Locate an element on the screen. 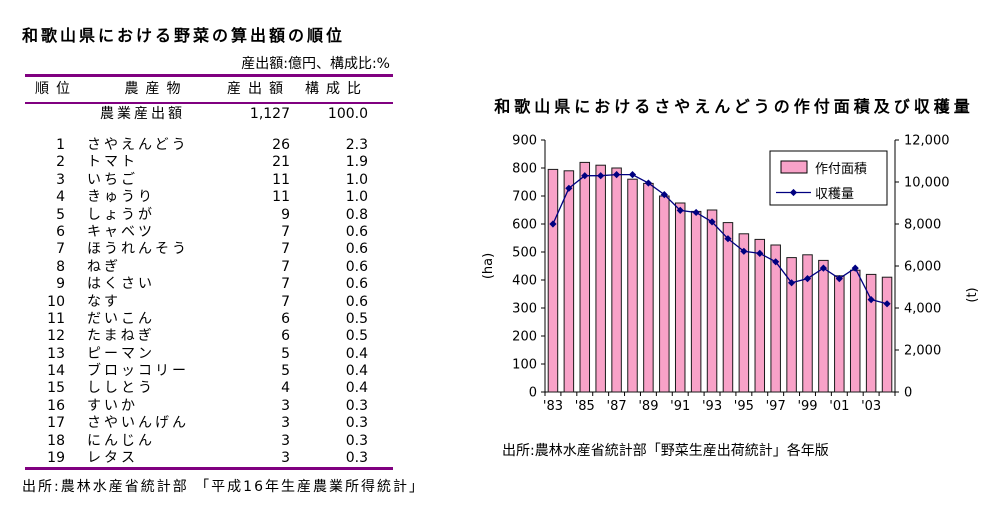 Image resolution: width=1008 pixels, height=521 pixels. chart-title: 和歌山県におけるさやえんどうの作付面積及び収穫量 is located at coordinates (734, 107).